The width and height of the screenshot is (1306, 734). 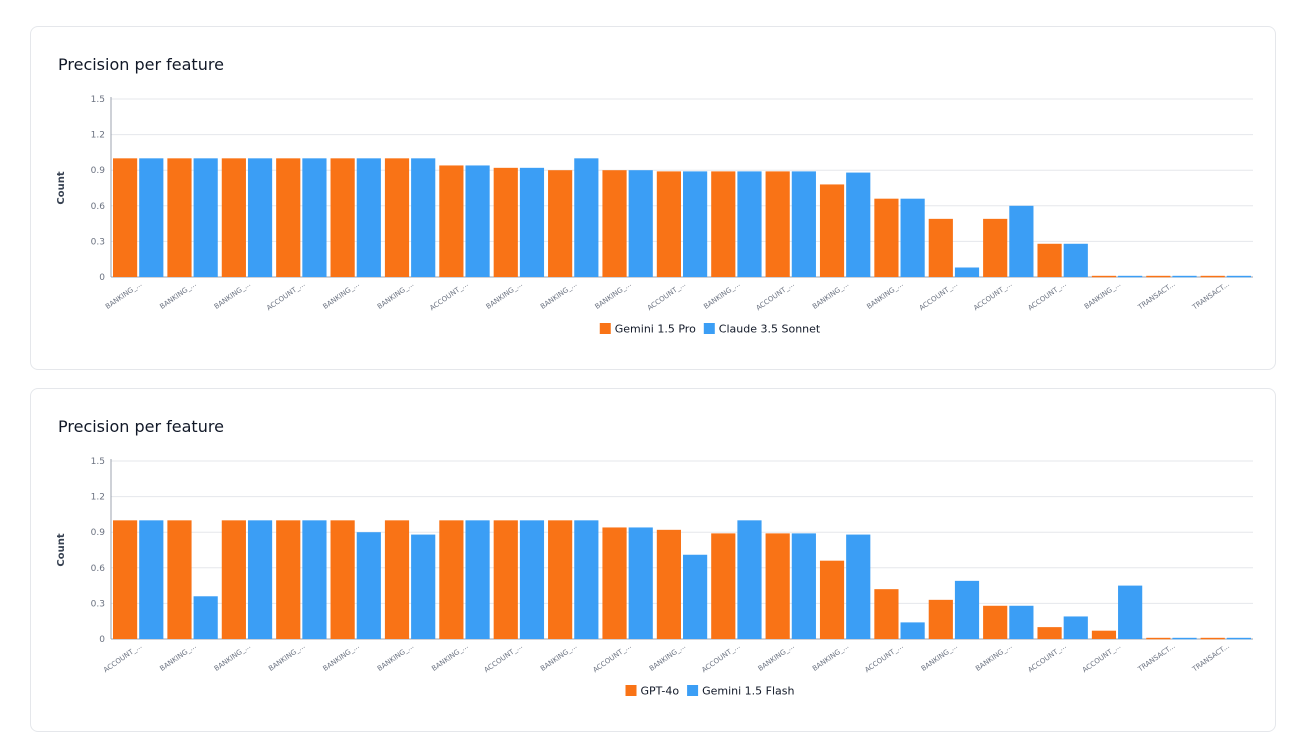 I want to click on legend-item: GPT-4o, so click(x=652, y=691).